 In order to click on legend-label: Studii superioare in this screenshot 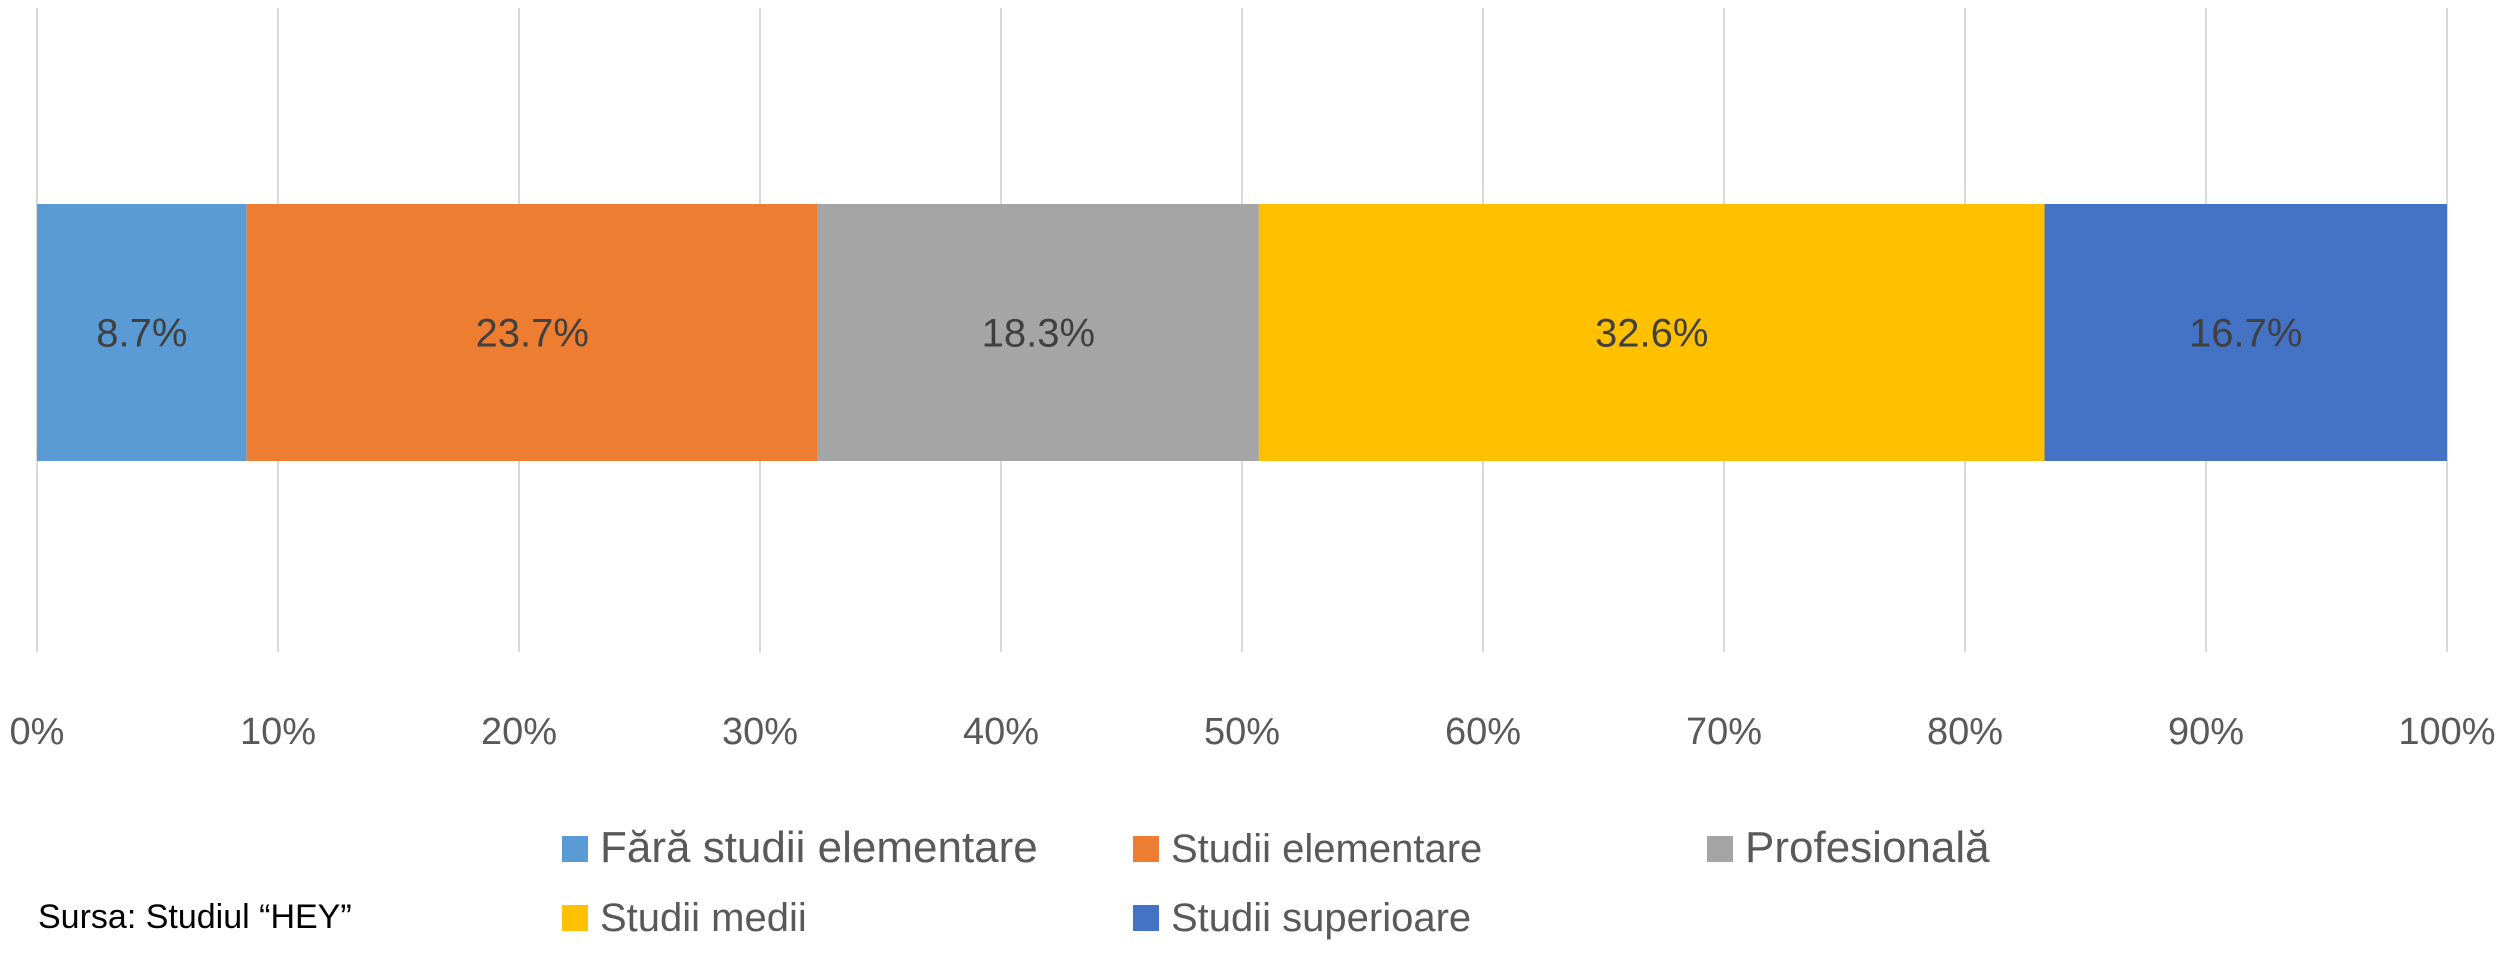, I will do `click(1321, 918)`.